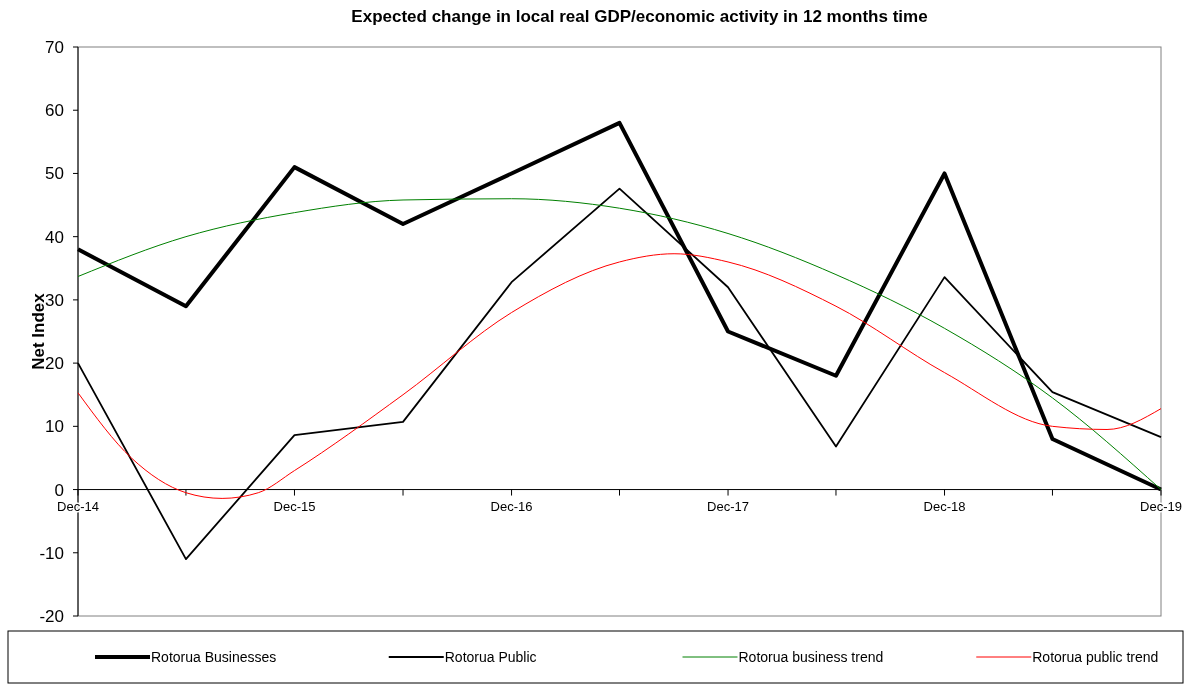 The height and width of the screenshot is (684, 1190). I want to click on x-tick-label: Dec-19, so click(1161, 506).